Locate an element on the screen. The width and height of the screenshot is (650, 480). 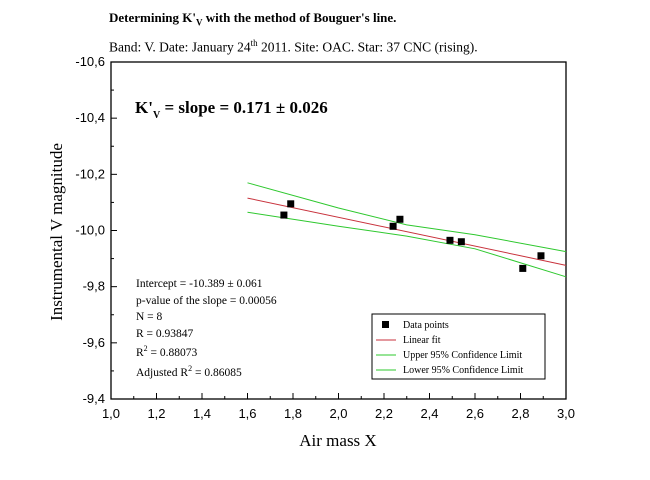
y-axis-ticks: -10,6 -10,4 -10,2 -10,0 -9,8 -9,6 -9,4 is located at coordinates (96, 230).